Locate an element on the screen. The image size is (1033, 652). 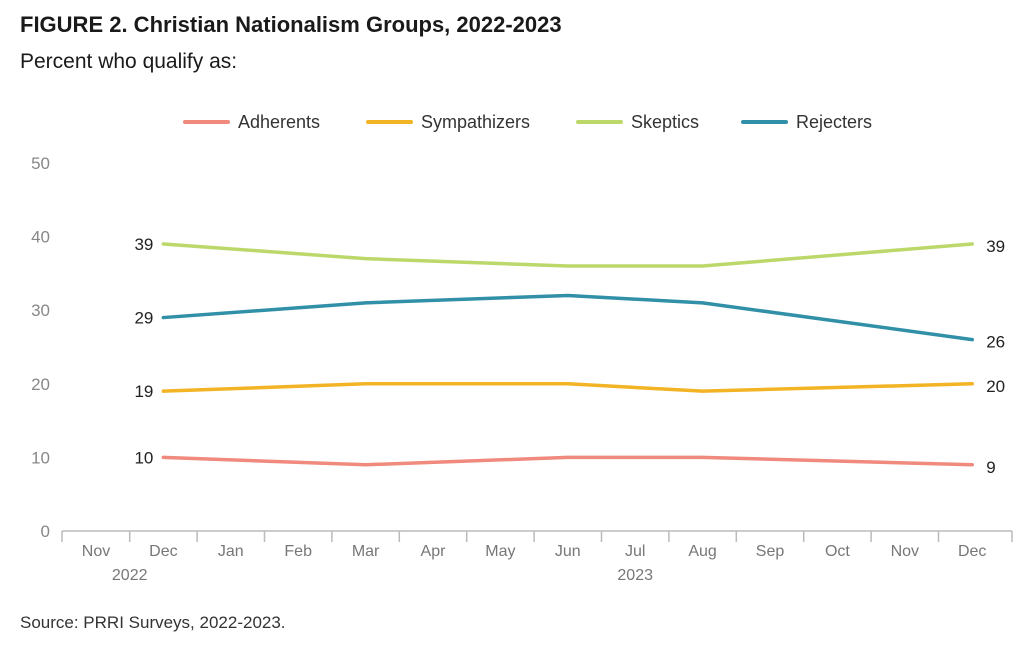
x-tick-label: Oct is located at coordinates (837, 551).